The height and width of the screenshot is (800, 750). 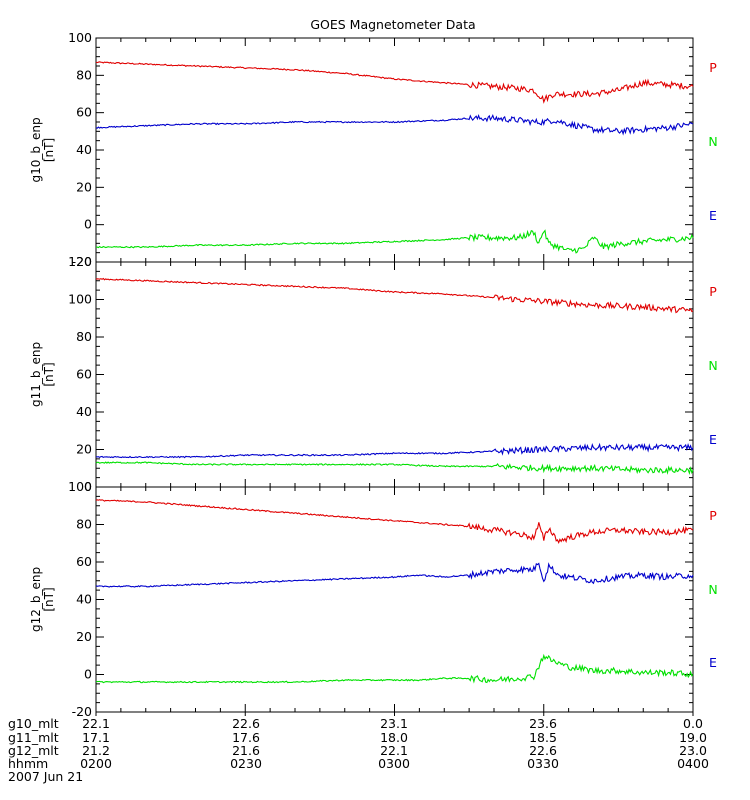 I want to click on hhmm-2: 0300, so click(x=394, y=763).